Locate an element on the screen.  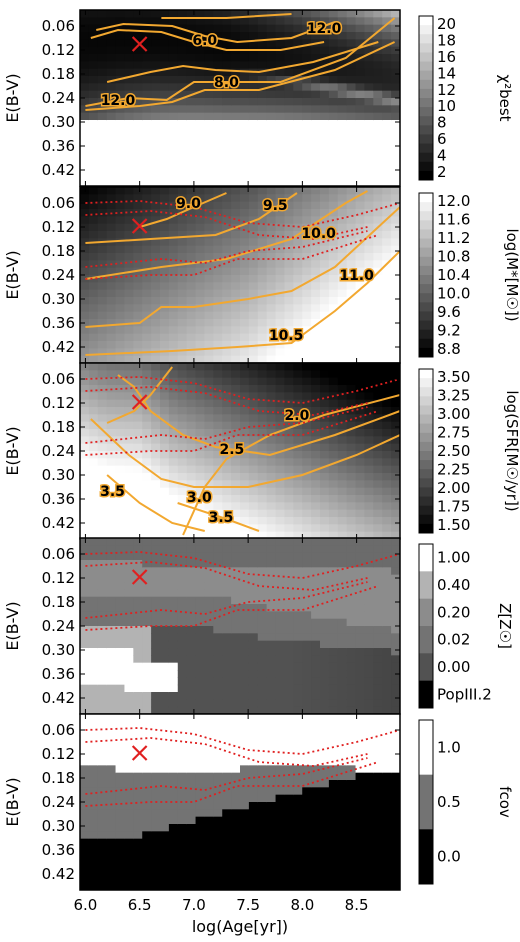
y-tick-label: 0.24 is located at coordinates (58, 98).